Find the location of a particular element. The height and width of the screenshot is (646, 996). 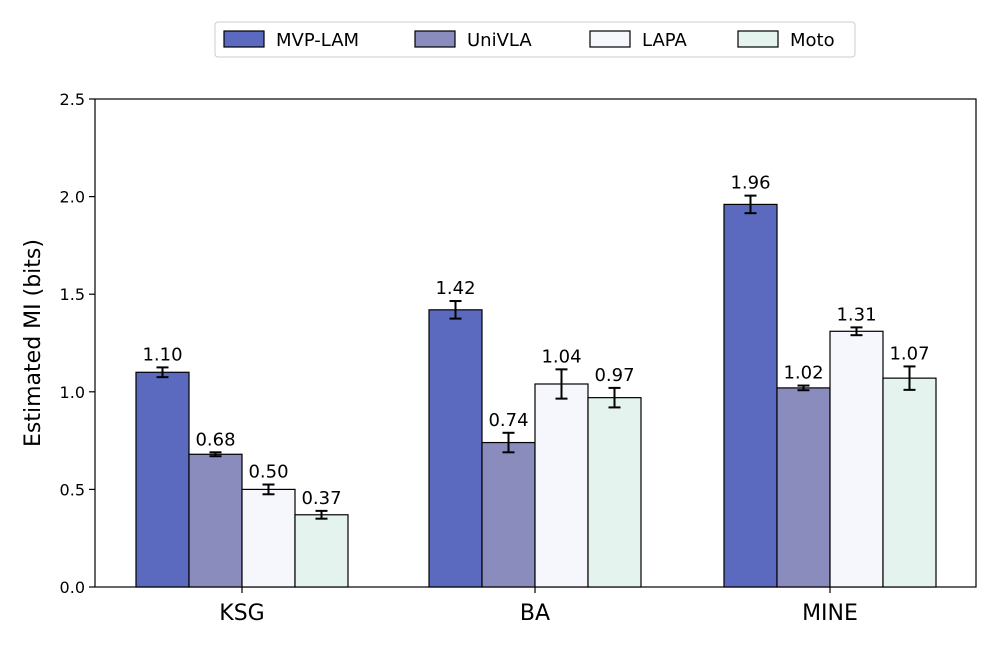

data-label: 1.04 is located at coordinates (561, 356).